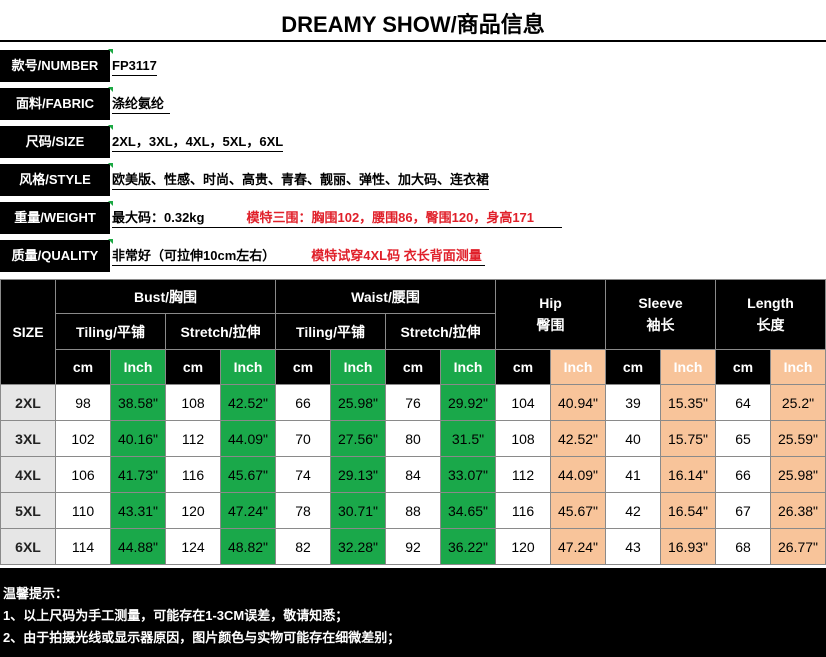 This screenshot has width=826, height=657. What do you see at coordinates (743, 438) in the screenshot?
I see `table-cell: 65` at bounding box center [743, 438].